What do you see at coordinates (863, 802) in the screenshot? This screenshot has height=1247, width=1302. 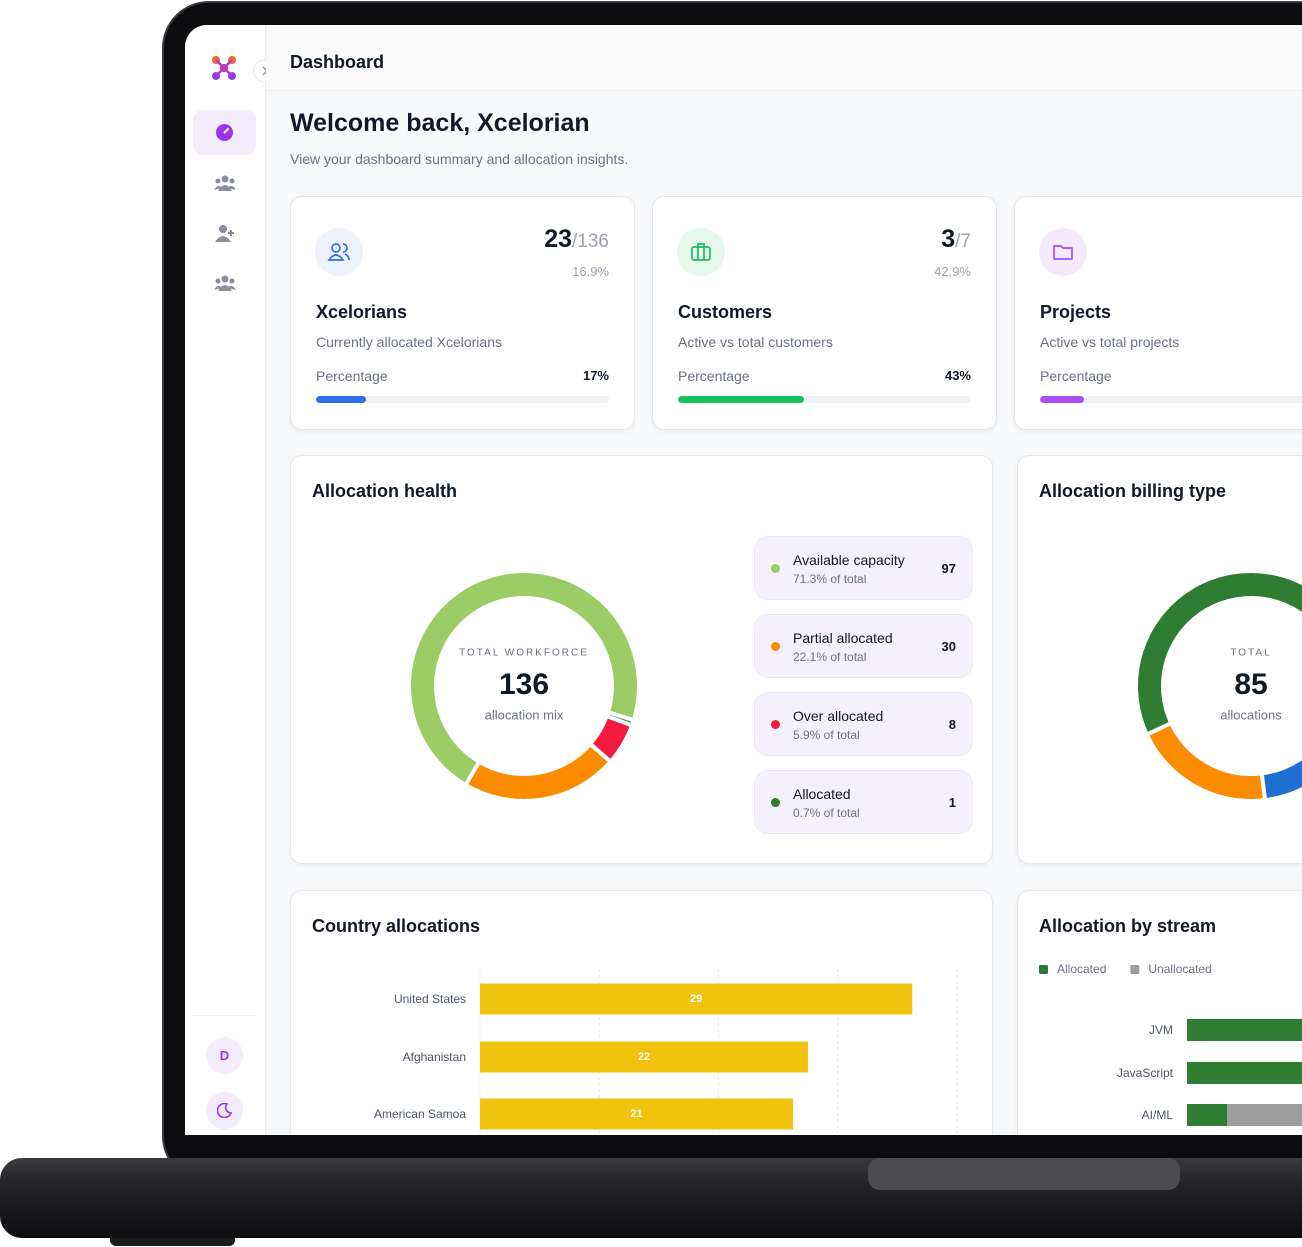 I see `legend-item: Allocated 0.7% of total 1` at bounding box center [863, 802].